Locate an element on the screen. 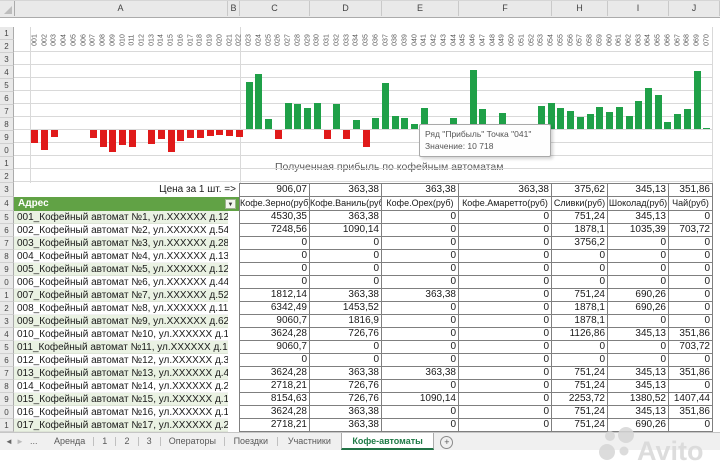  value-cell: 3756,2 is located at coordinates (580, 243).